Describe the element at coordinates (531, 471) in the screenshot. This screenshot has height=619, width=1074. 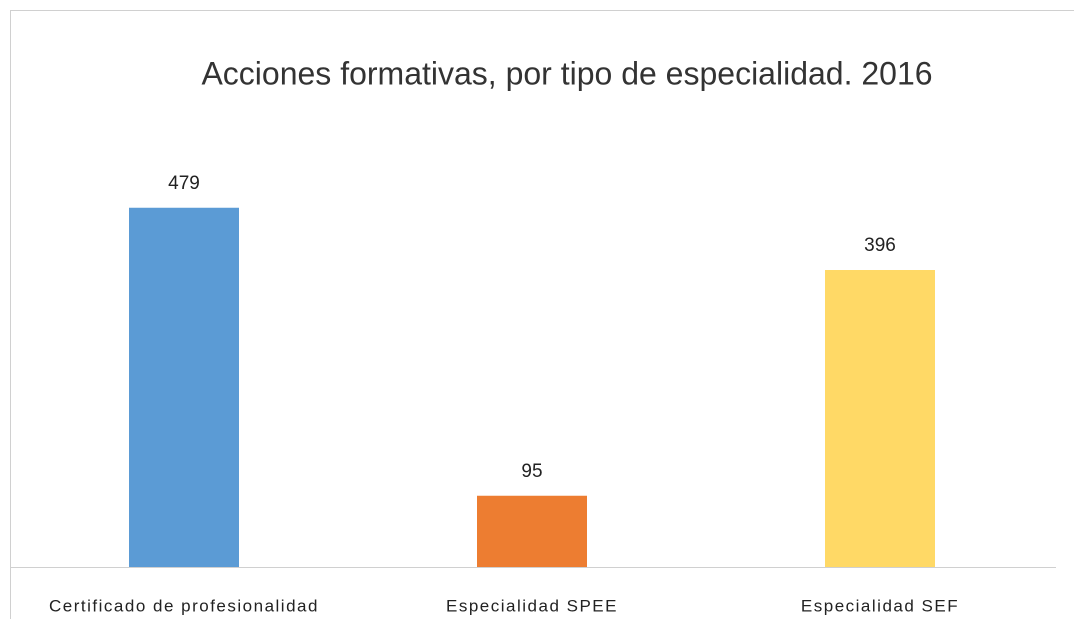
I see `data-label: 95` at that location.